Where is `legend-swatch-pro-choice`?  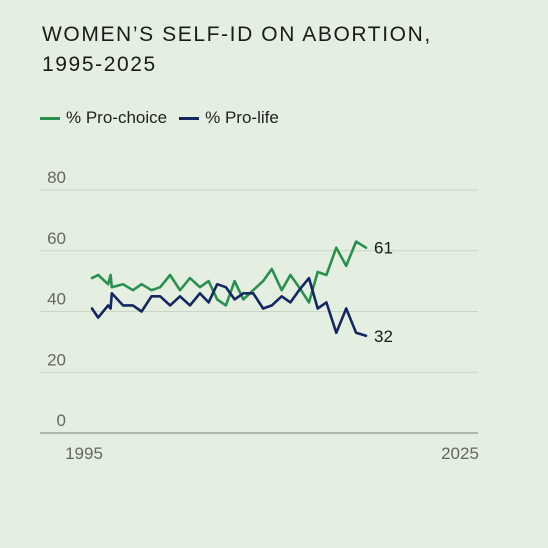
legend-swatch-pro-choice is located at coordinates (50, 118).